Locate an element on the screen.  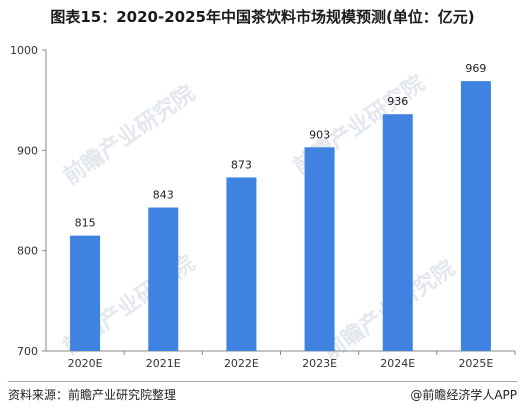
chart-title: 图表15：2020-2025年中国茶饮料市场规模预测(单位：亿元) is located at coordinates (262, 17).